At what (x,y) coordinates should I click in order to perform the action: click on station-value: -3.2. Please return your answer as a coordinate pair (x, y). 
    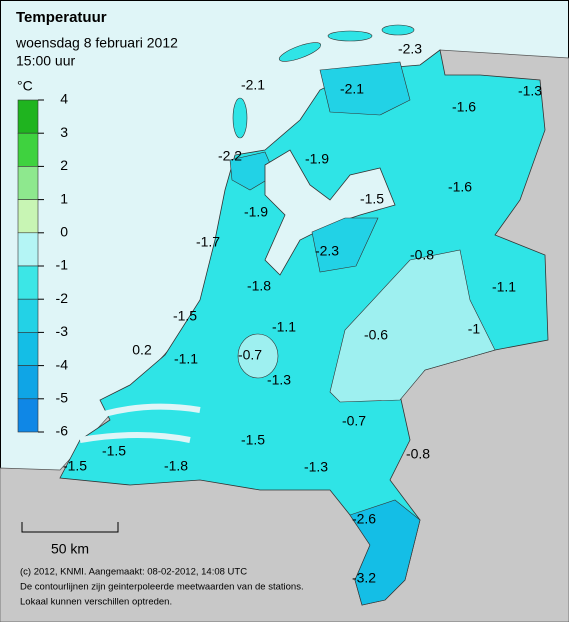
    Looking at the image, I should click on (364, 578).